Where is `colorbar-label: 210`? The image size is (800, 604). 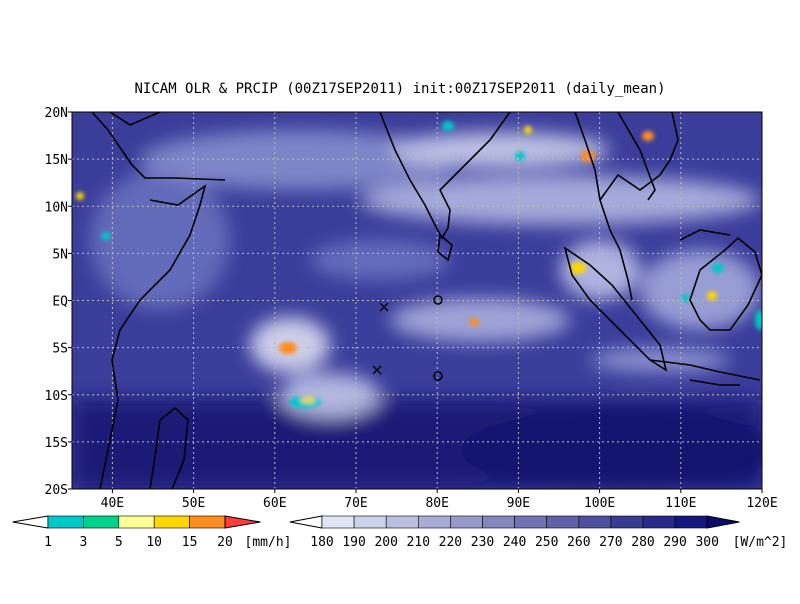
colorbar-label: 210 is located at coordinates (418, 542).